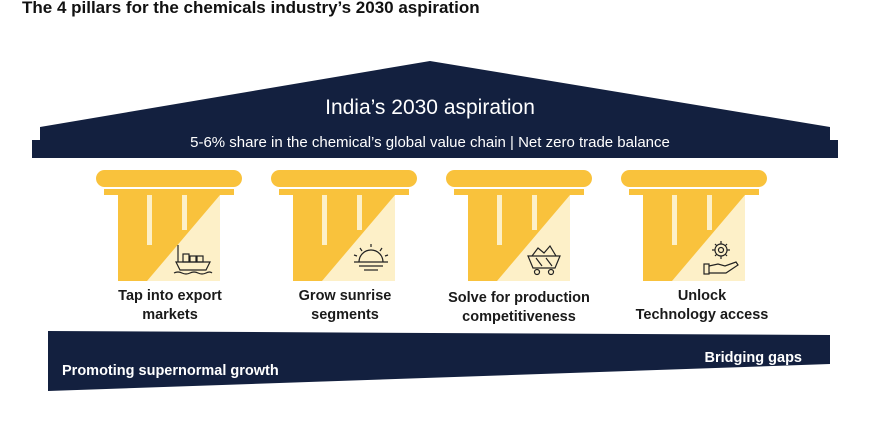  Describe the element at coordinates (345, 315) in the screenshot. I see `pillar-label: segments` at that location.